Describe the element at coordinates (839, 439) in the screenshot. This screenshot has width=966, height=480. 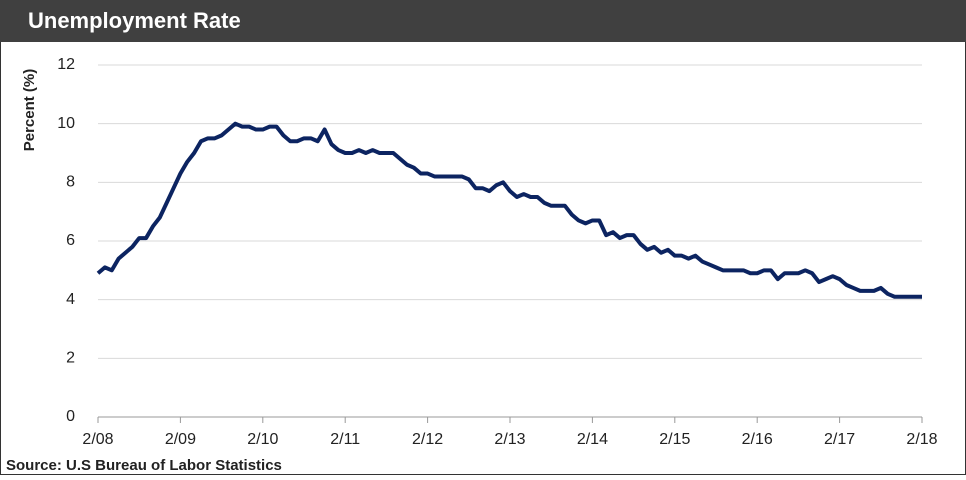
I see `x-tick-label: 2/17` at that location.